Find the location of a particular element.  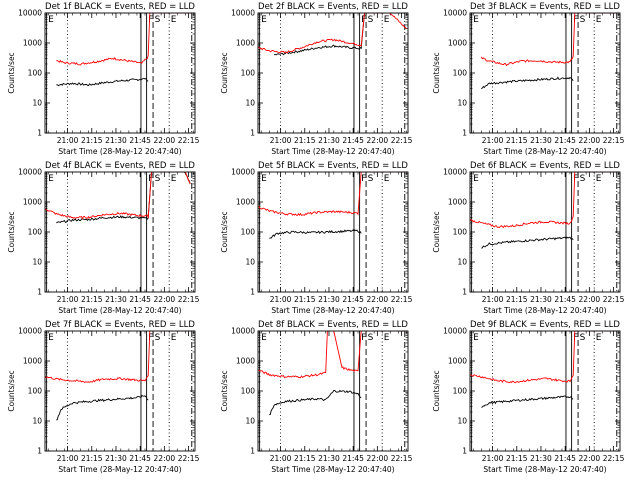

panel-title: Det 3f BLACK = Events, RED = LLD is located at coordinates (545, 7).